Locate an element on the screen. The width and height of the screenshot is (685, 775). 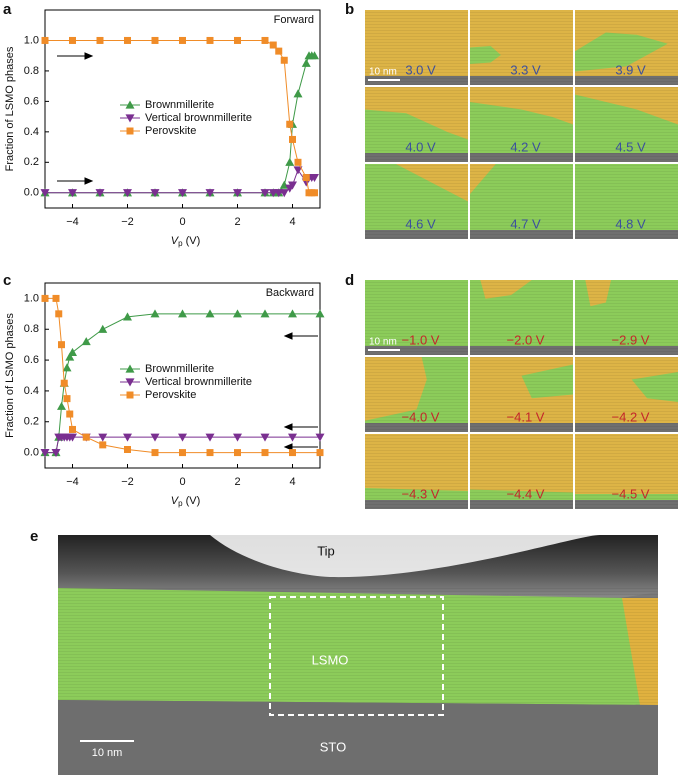
legend-label: Vertical brownmillerite is located at coordinates (198, 382).